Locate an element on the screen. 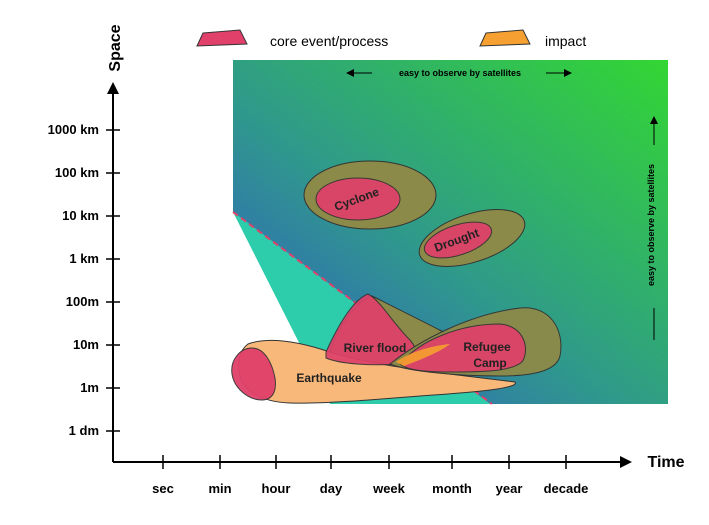 The height and width of the screenshot is (525, 709). legend-core-label: core event/process is located at coordinates (329, 41).